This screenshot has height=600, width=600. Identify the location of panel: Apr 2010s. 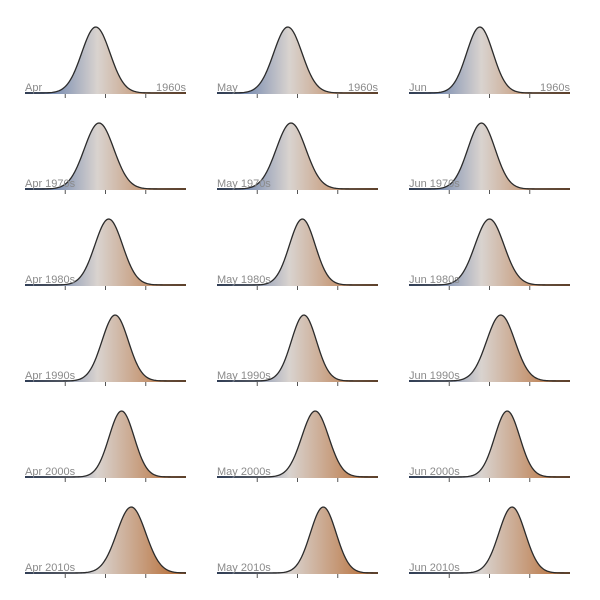
(106, 542).